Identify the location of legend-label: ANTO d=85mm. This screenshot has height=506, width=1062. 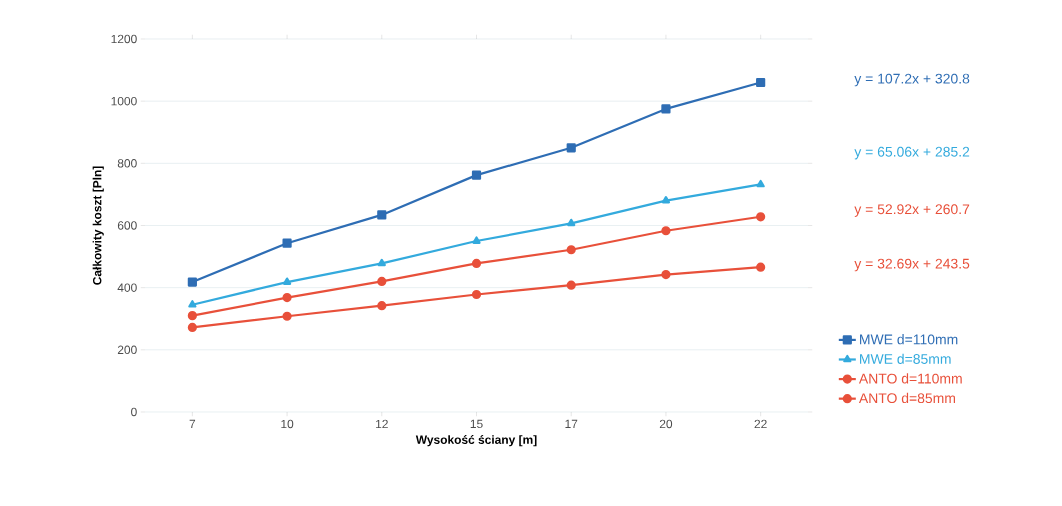
(906, 398).